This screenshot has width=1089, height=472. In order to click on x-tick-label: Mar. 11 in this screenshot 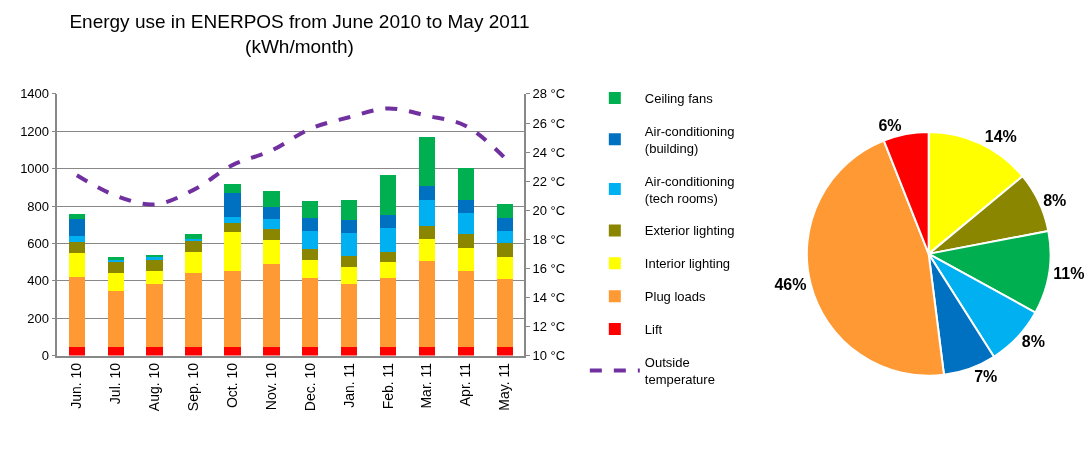, I will do `click(426, 385)`.